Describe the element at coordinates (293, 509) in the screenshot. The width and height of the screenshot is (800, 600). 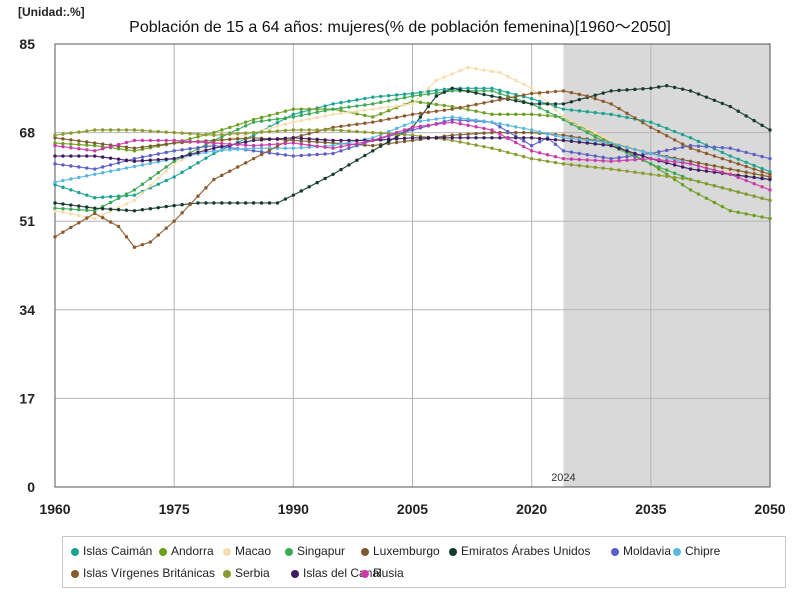
I see `x-tick-label: 1990` at that location.